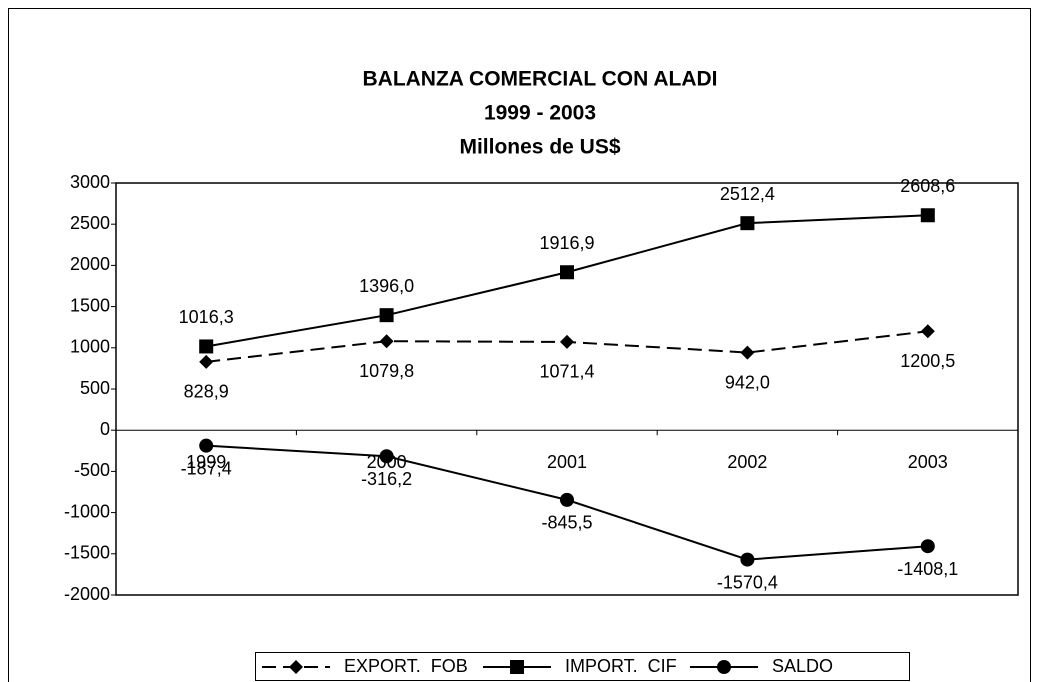 The height and width of the screenshot is (682, 1037). What do you see at coordinates (927, 361) in the screenshot?
I see `data-label: 1200,5` at bounding box center [927, 361].